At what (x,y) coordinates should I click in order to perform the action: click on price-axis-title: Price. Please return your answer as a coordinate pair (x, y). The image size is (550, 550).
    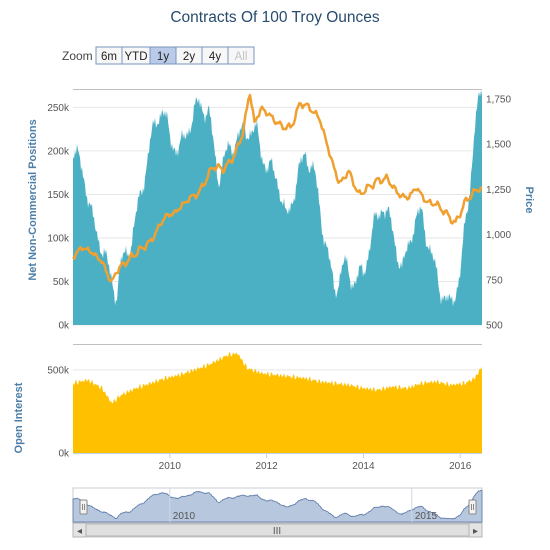
    Looking at the image, I should click on (529, 200).